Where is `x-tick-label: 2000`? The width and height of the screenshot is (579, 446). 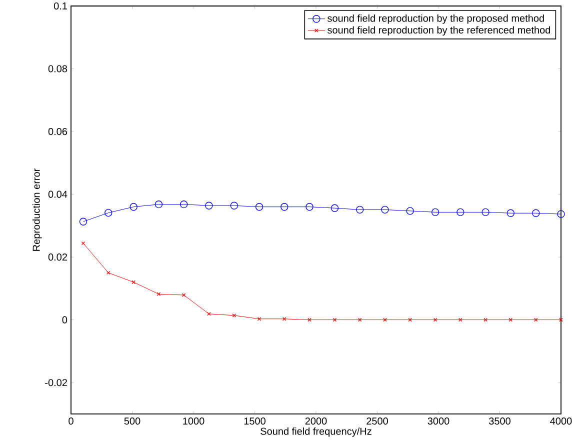
x-tick-label: 2000 is located at coordinates (316, 421).